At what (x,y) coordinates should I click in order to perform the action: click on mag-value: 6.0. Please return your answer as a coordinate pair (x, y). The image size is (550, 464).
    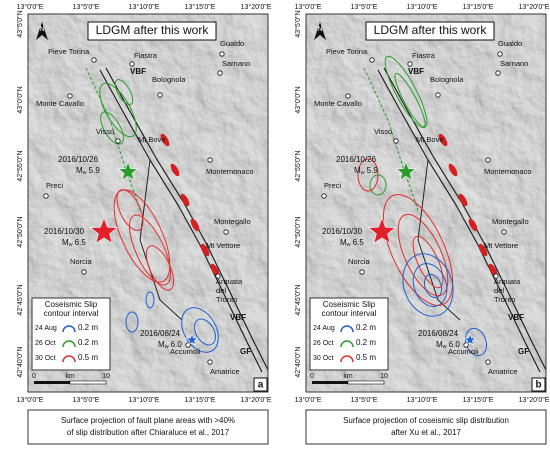
    Looking at the image, I should click on (455, 344).